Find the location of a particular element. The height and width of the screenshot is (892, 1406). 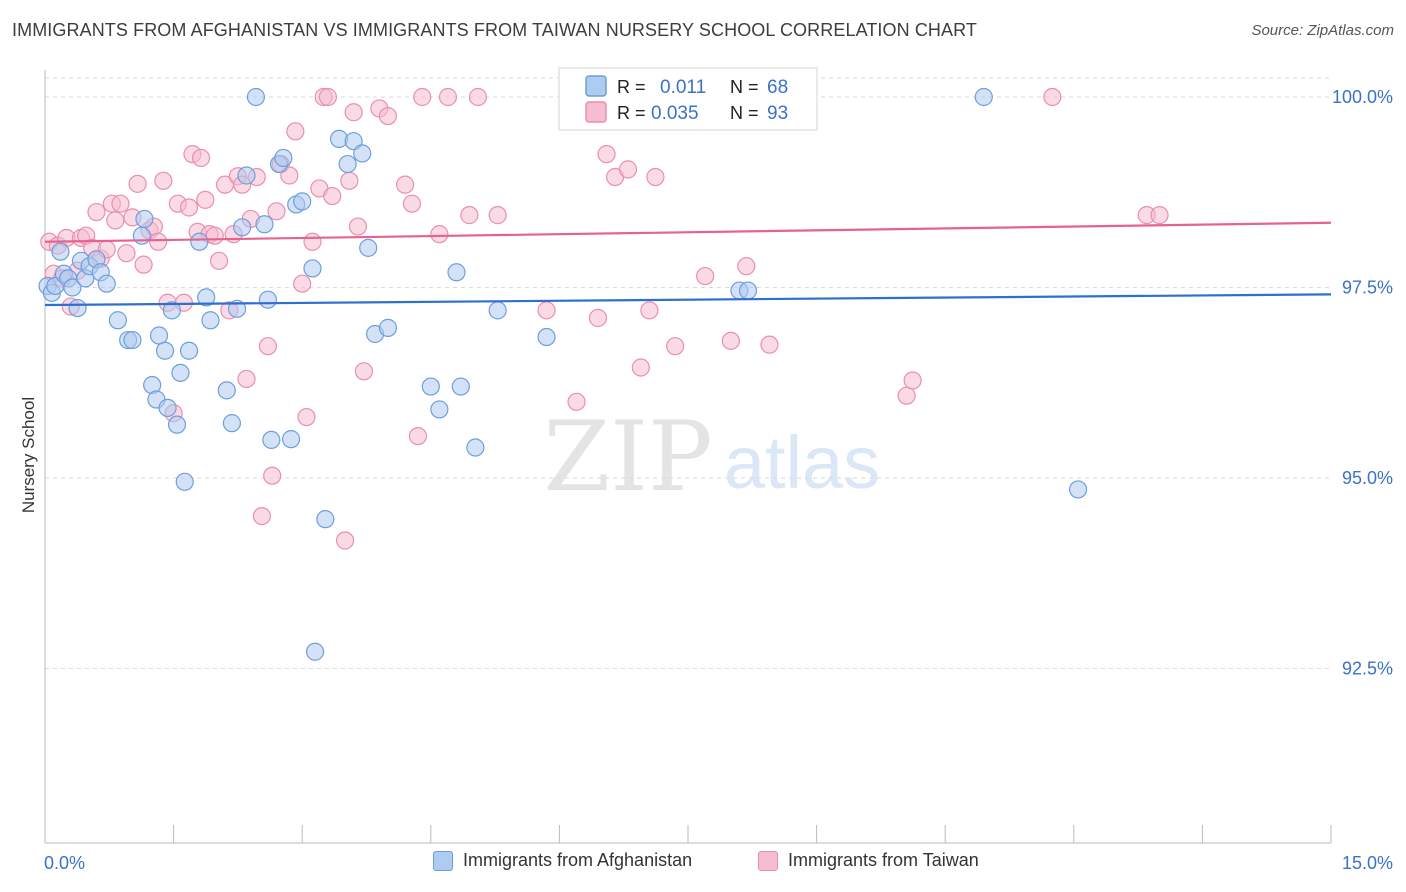

stats-r-label-blue: R = is located at coordinates (631, 87).